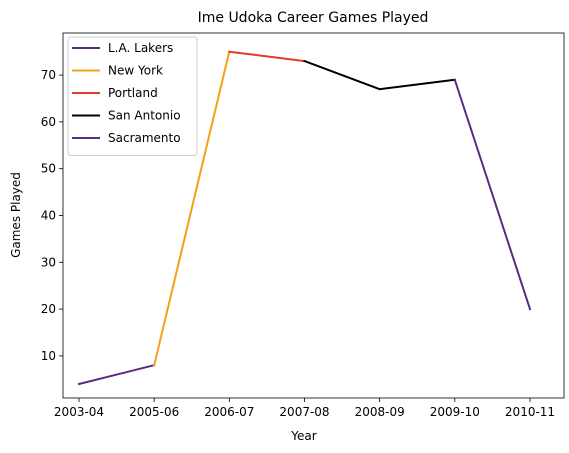  What do you see at coordinates (48, 309) in the screenshot?
I see `y-tick-label-1: 20` at bounding box center [48, 309].